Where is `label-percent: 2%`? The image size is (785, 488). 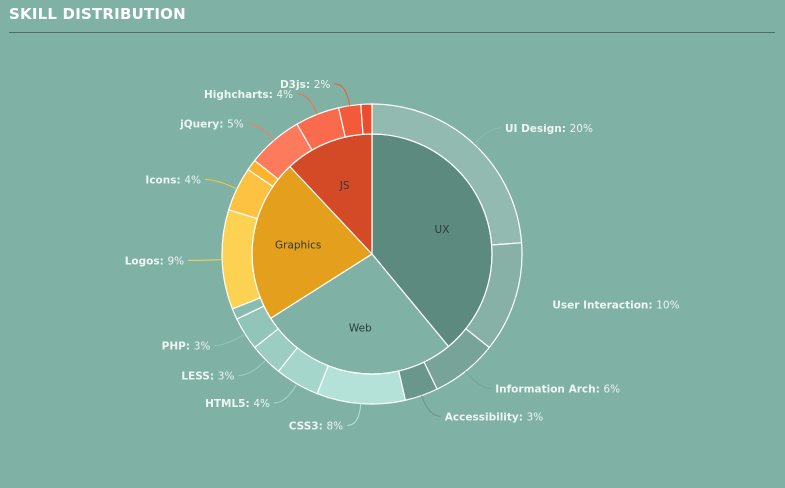 label-percent: 2% is located at coordinates (322, 85).